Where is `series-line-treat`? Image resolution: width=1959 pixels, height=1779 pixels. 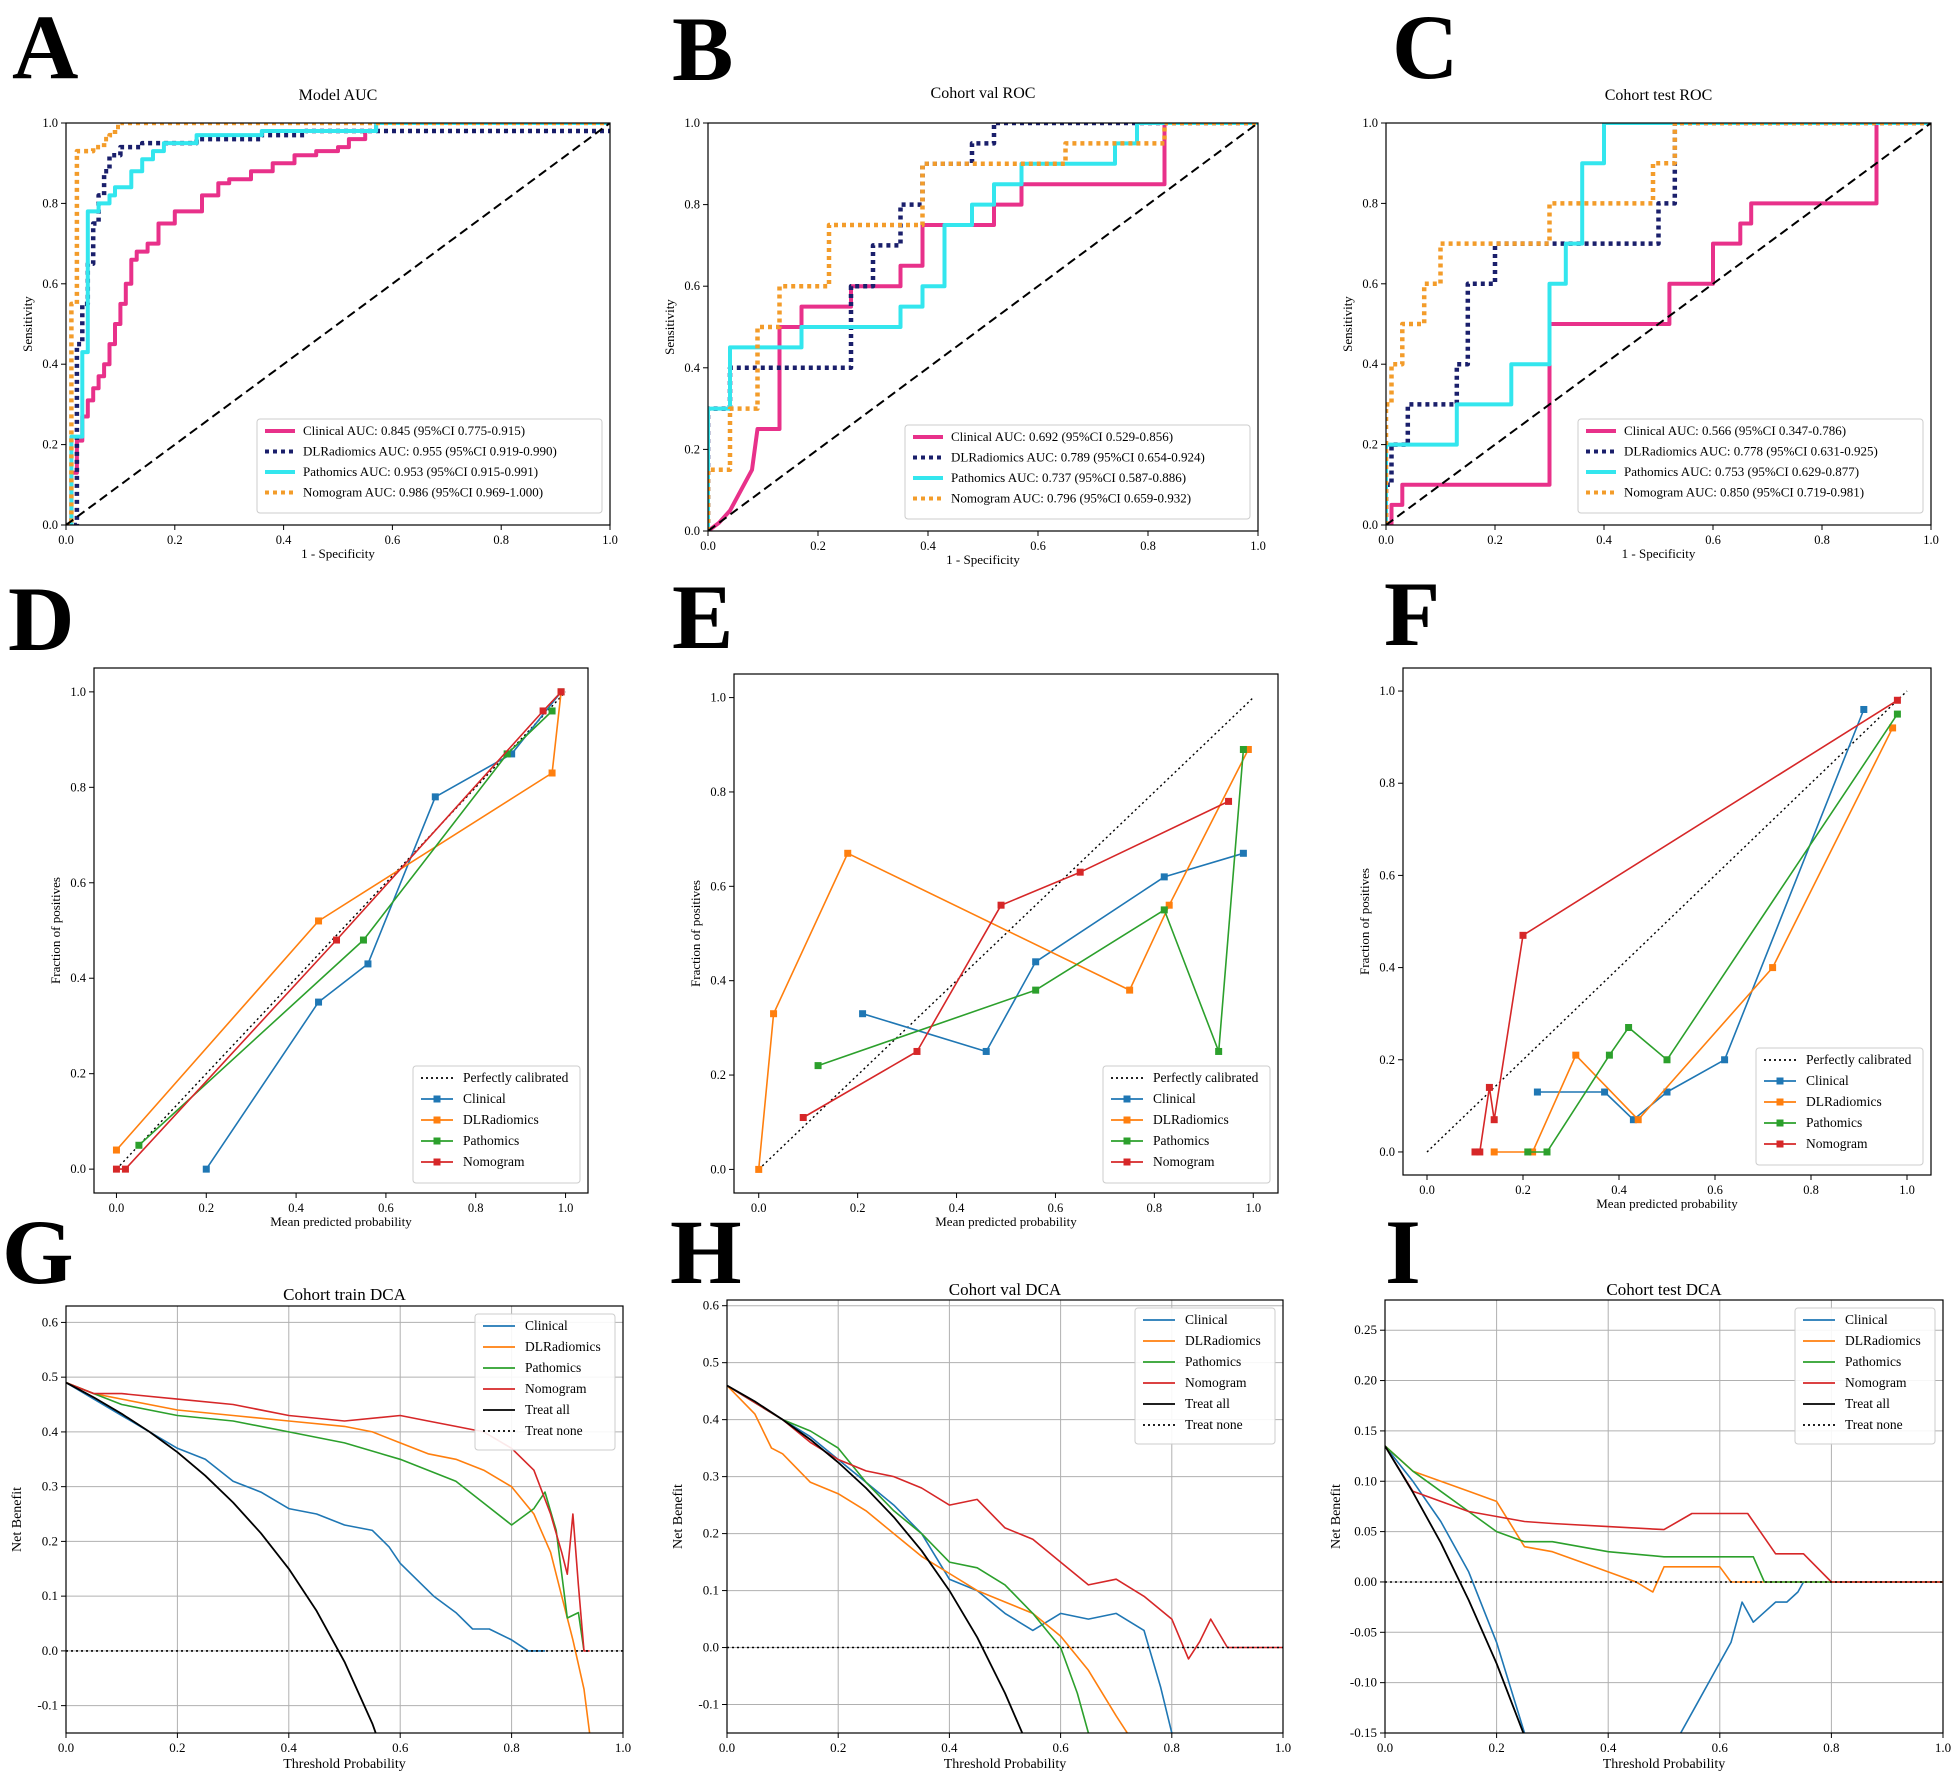 series-line-treat is located at coordinates (221, 1557).